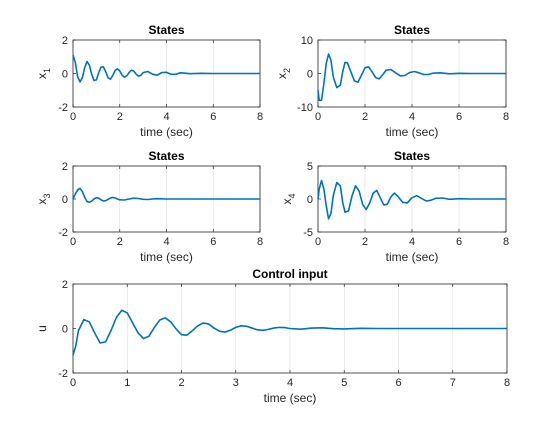 The width and height of the screenshot is (560, 425). Describe the element at coordinates (453, 383) in the screenshot. I see `x-tick-label: 7` at that location.